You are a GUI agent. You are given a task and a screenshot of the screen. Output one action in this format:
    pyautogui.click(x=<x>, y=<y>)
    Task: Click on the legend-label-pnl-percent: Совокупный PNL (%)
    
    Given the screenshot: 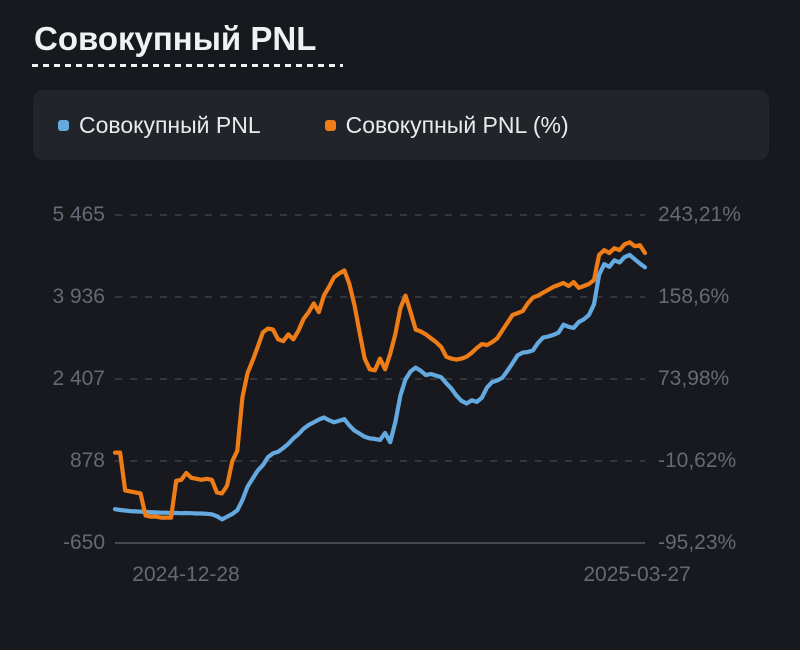 What is the action you would take?
    pyautogui.click(x=457, y=124)
    